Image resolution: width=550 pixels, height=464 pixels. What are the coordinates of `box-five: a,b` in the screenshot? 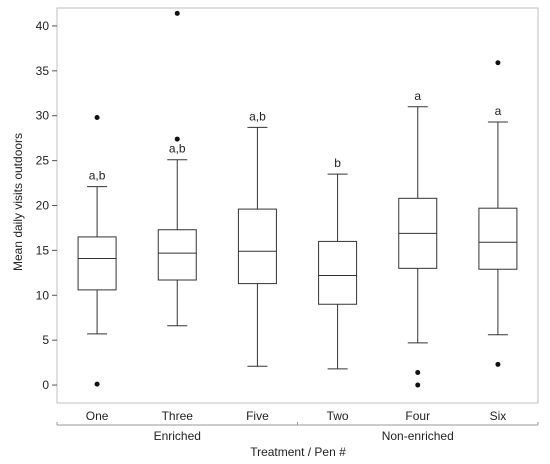 It's located at (257, 238).